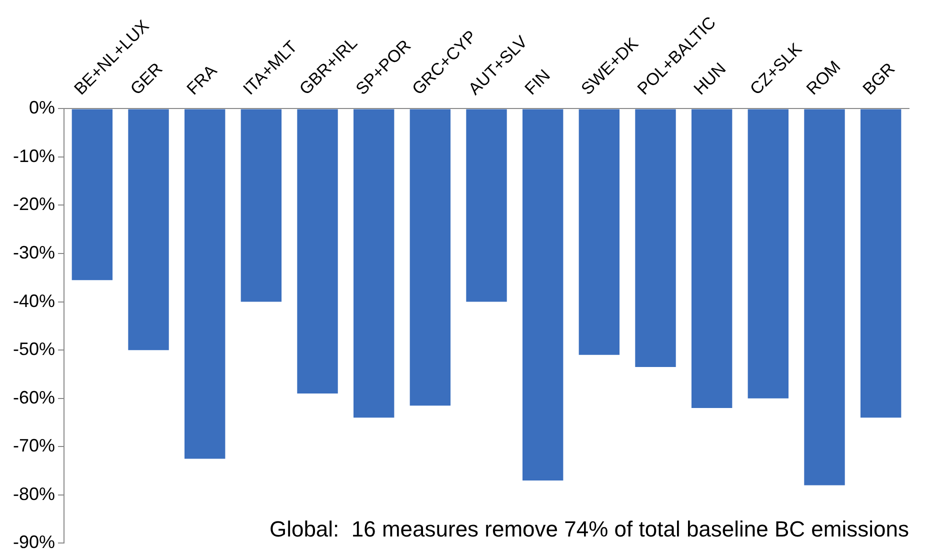  What do you see at coordinates (34, 542) in the screenshot?
I see `y-tick-label: -90%` at bounding box center [34, 542].